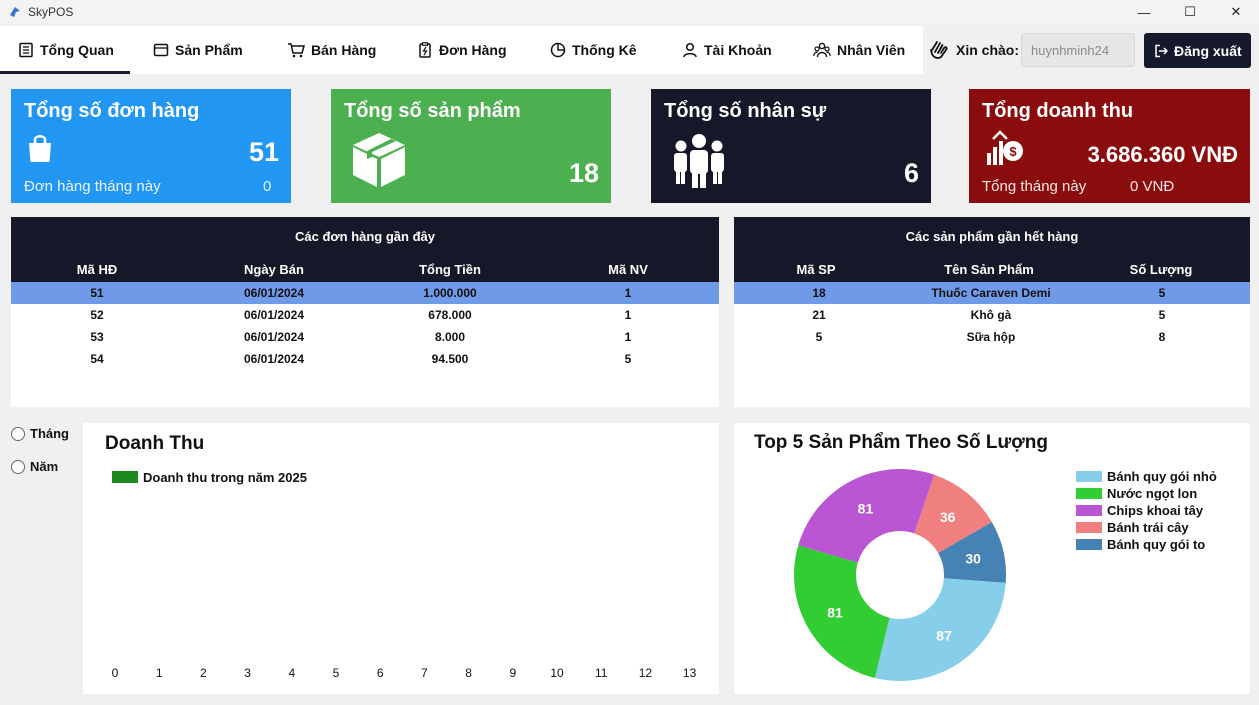 This screenshot has width=1259, height=705. Describe the element at coordinates (151, 146) in the screenshot. I see `card-total-orders: Tổng số đơn hàng 51 Đơn hàng tháng này 0` at that location.